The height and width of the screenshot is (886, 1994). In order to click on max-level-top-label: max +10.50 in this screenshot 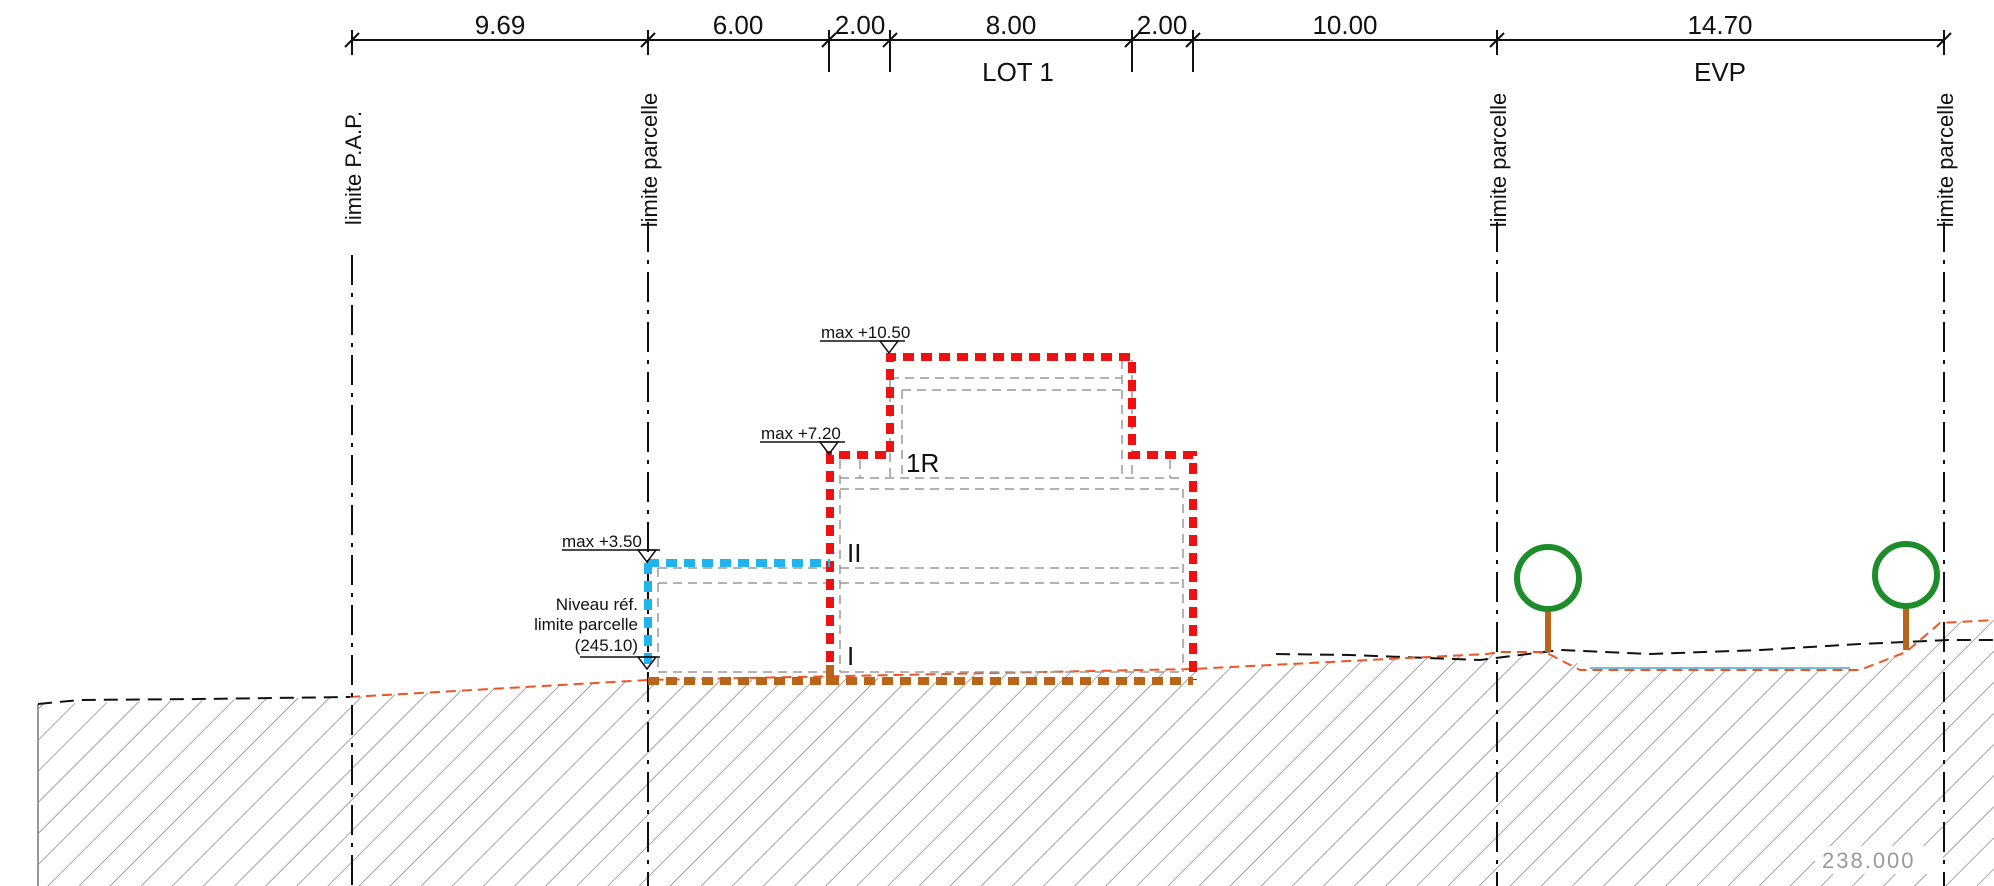, I will do `click(865, 332)`.